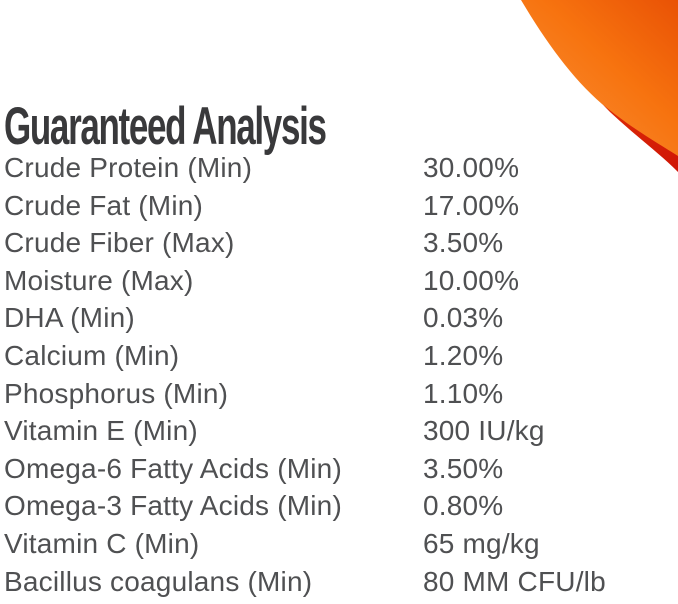 The height and width of the screenshot is (604, 678). What do you see at coordinates (102, 543) in the screenshot?
I see `nutrient-label: Vitamin C (Min)` at bounding box center [102, 543].